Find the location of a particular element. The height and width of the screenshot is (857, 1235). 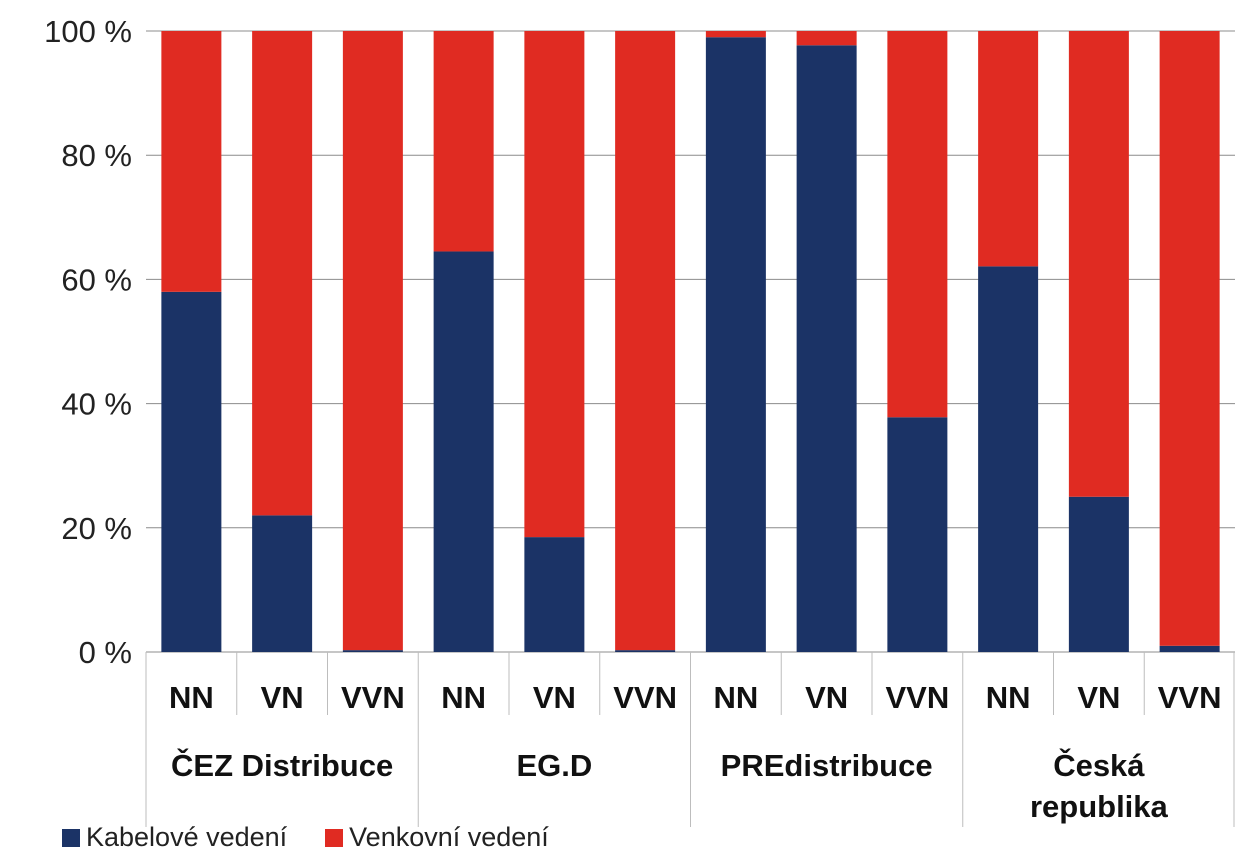

y-axis: 0 % 20 % 40 % 60 % 80 % 100 % is located at coordinates (88, 342).